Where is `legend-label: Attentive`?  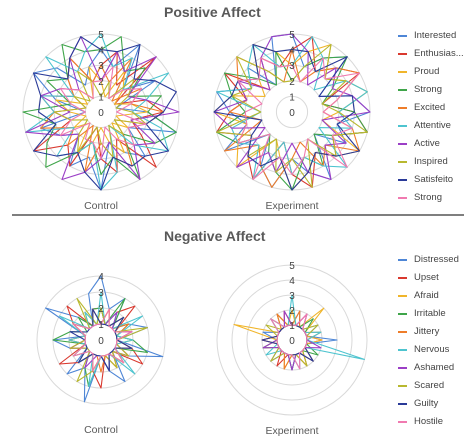
legend-label: Attentive is located at coordinates (432, 125).